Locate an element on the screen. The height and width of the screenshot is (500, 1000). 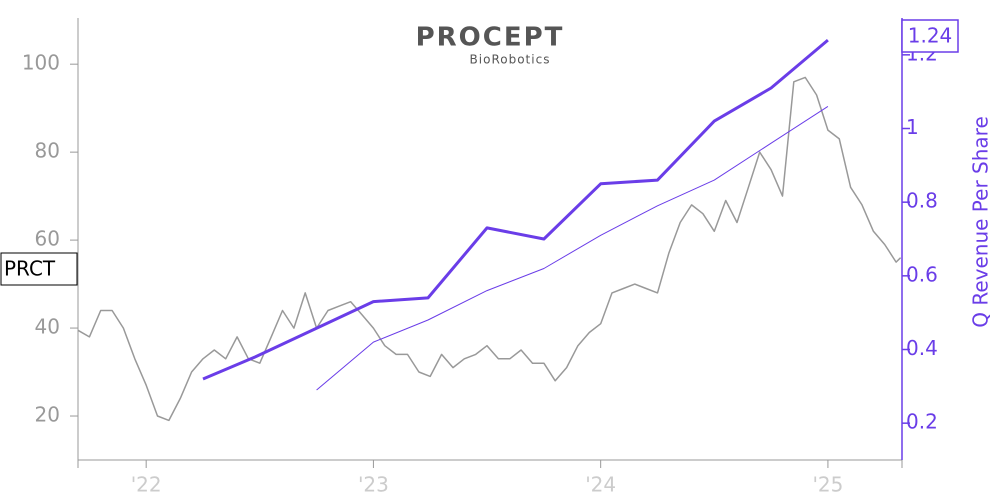
x-tick-label: '24 is located at coordinates (600, 485).